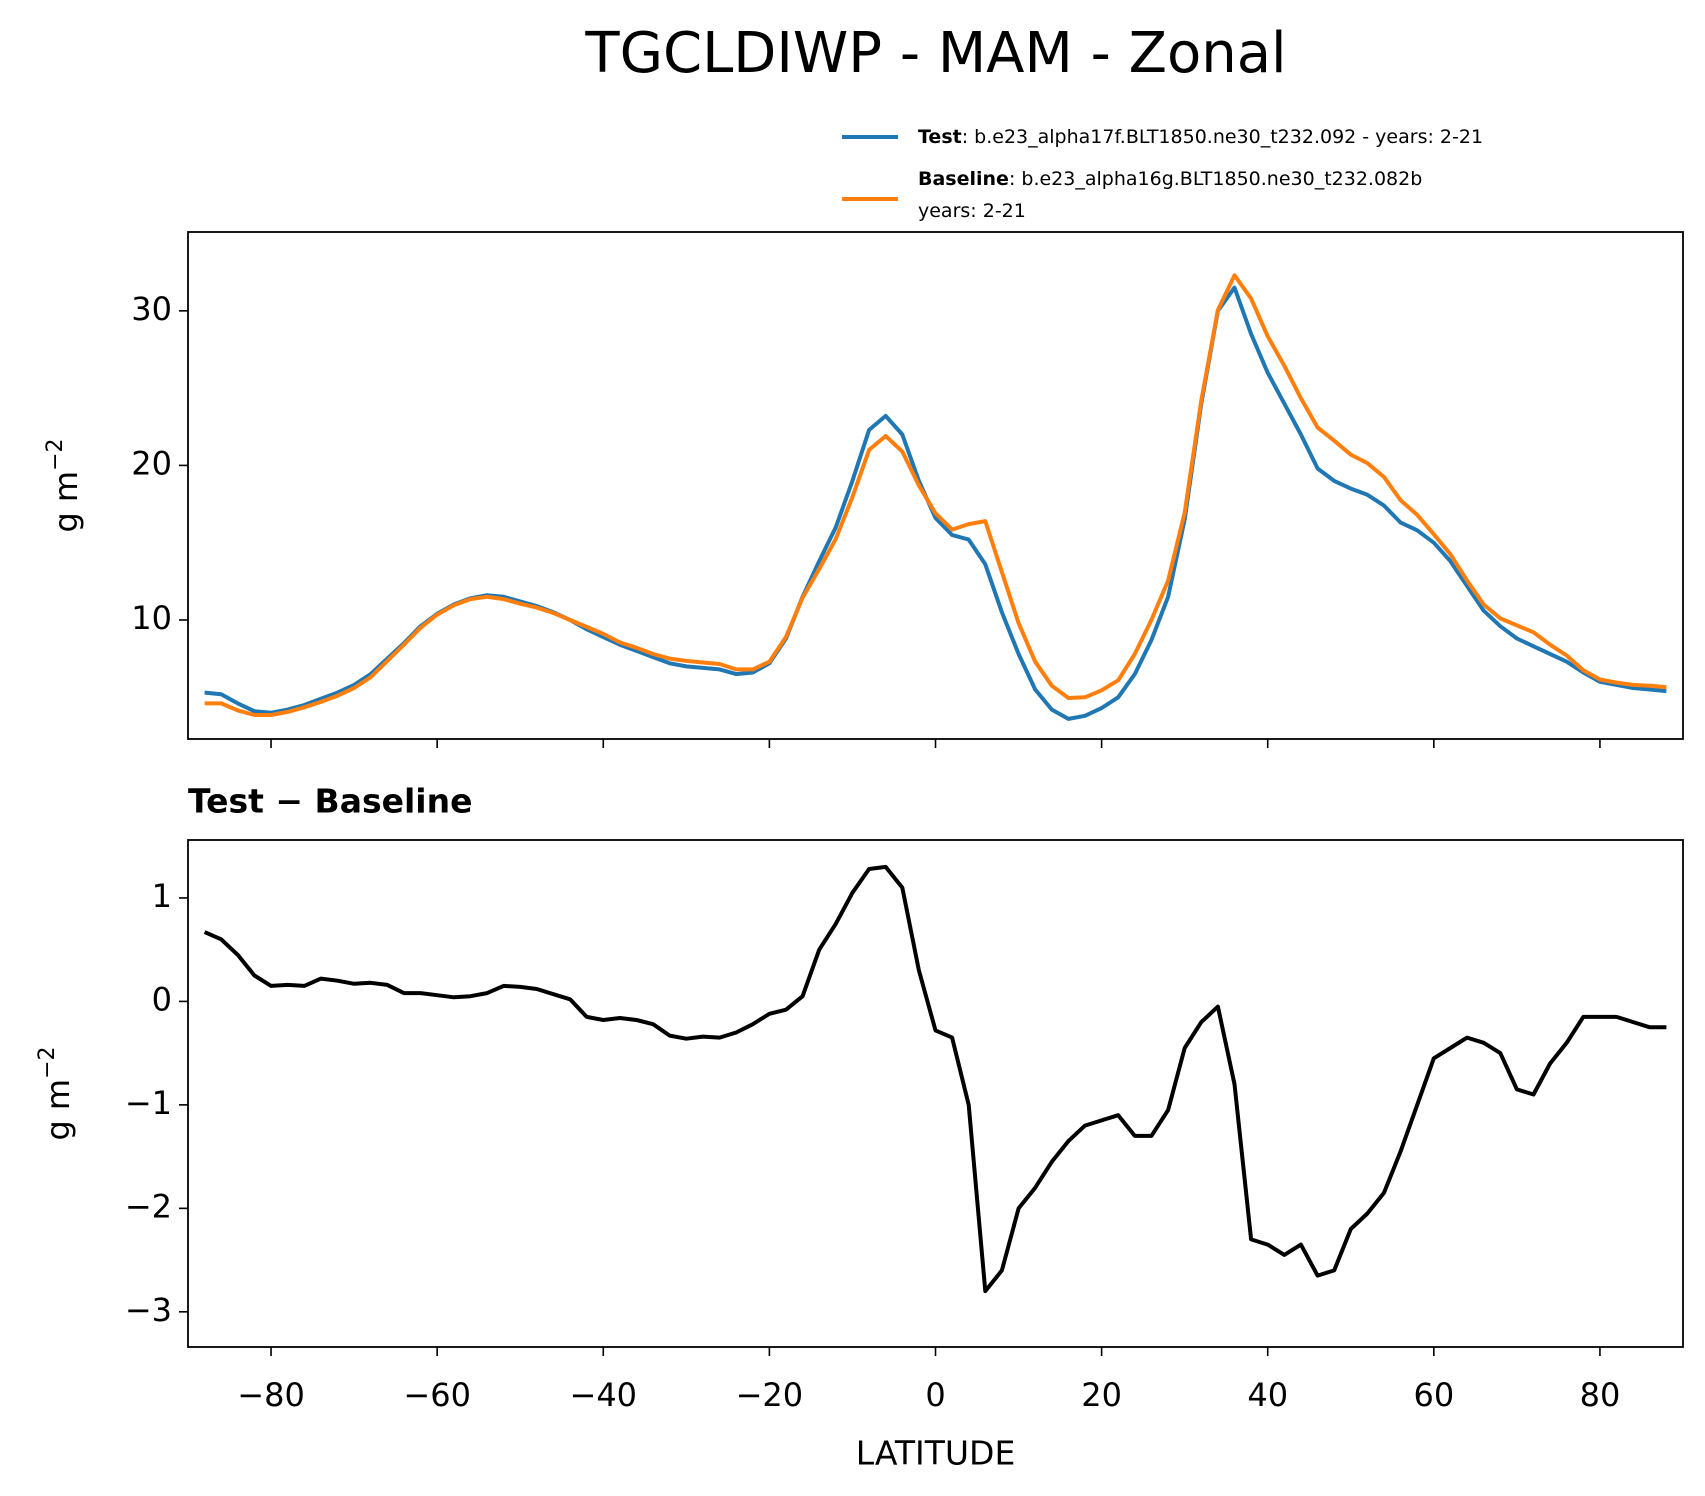 This screenshot has height=1496, width=1705. Describe the element at coordinates (148, 1103) in the screenshot. I see `y-tick-label: −1` at that location.